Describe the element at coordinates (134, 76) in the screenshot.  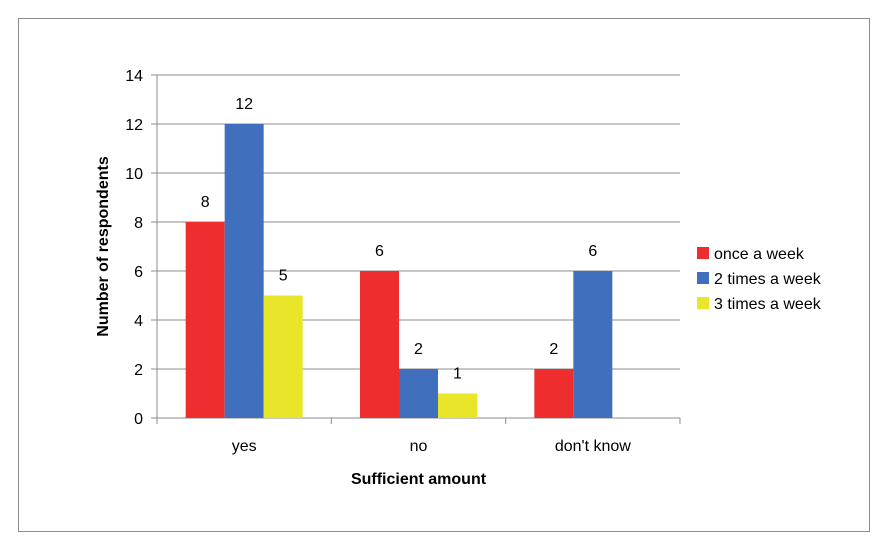
I see `y-tick-label: 14` at that location.